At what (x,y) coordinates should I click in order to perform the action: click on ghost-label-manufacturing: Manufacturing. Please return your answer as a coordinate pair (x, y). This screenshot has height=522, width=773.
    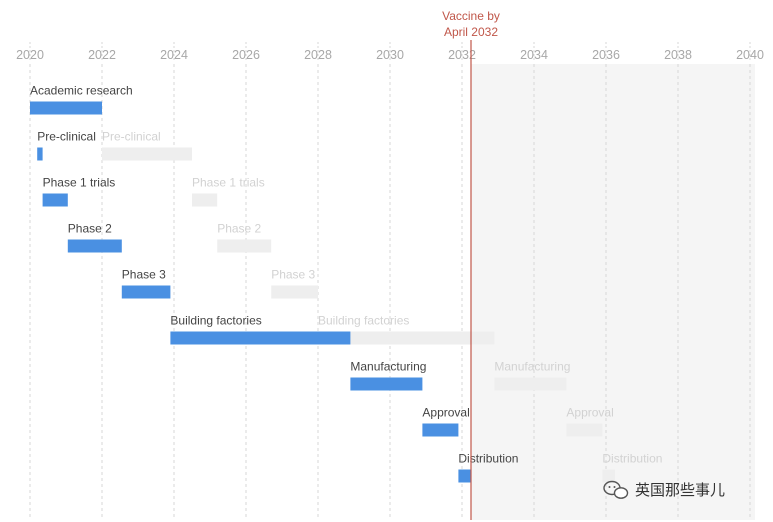
    Looking at the image, I should click on (532, 367).